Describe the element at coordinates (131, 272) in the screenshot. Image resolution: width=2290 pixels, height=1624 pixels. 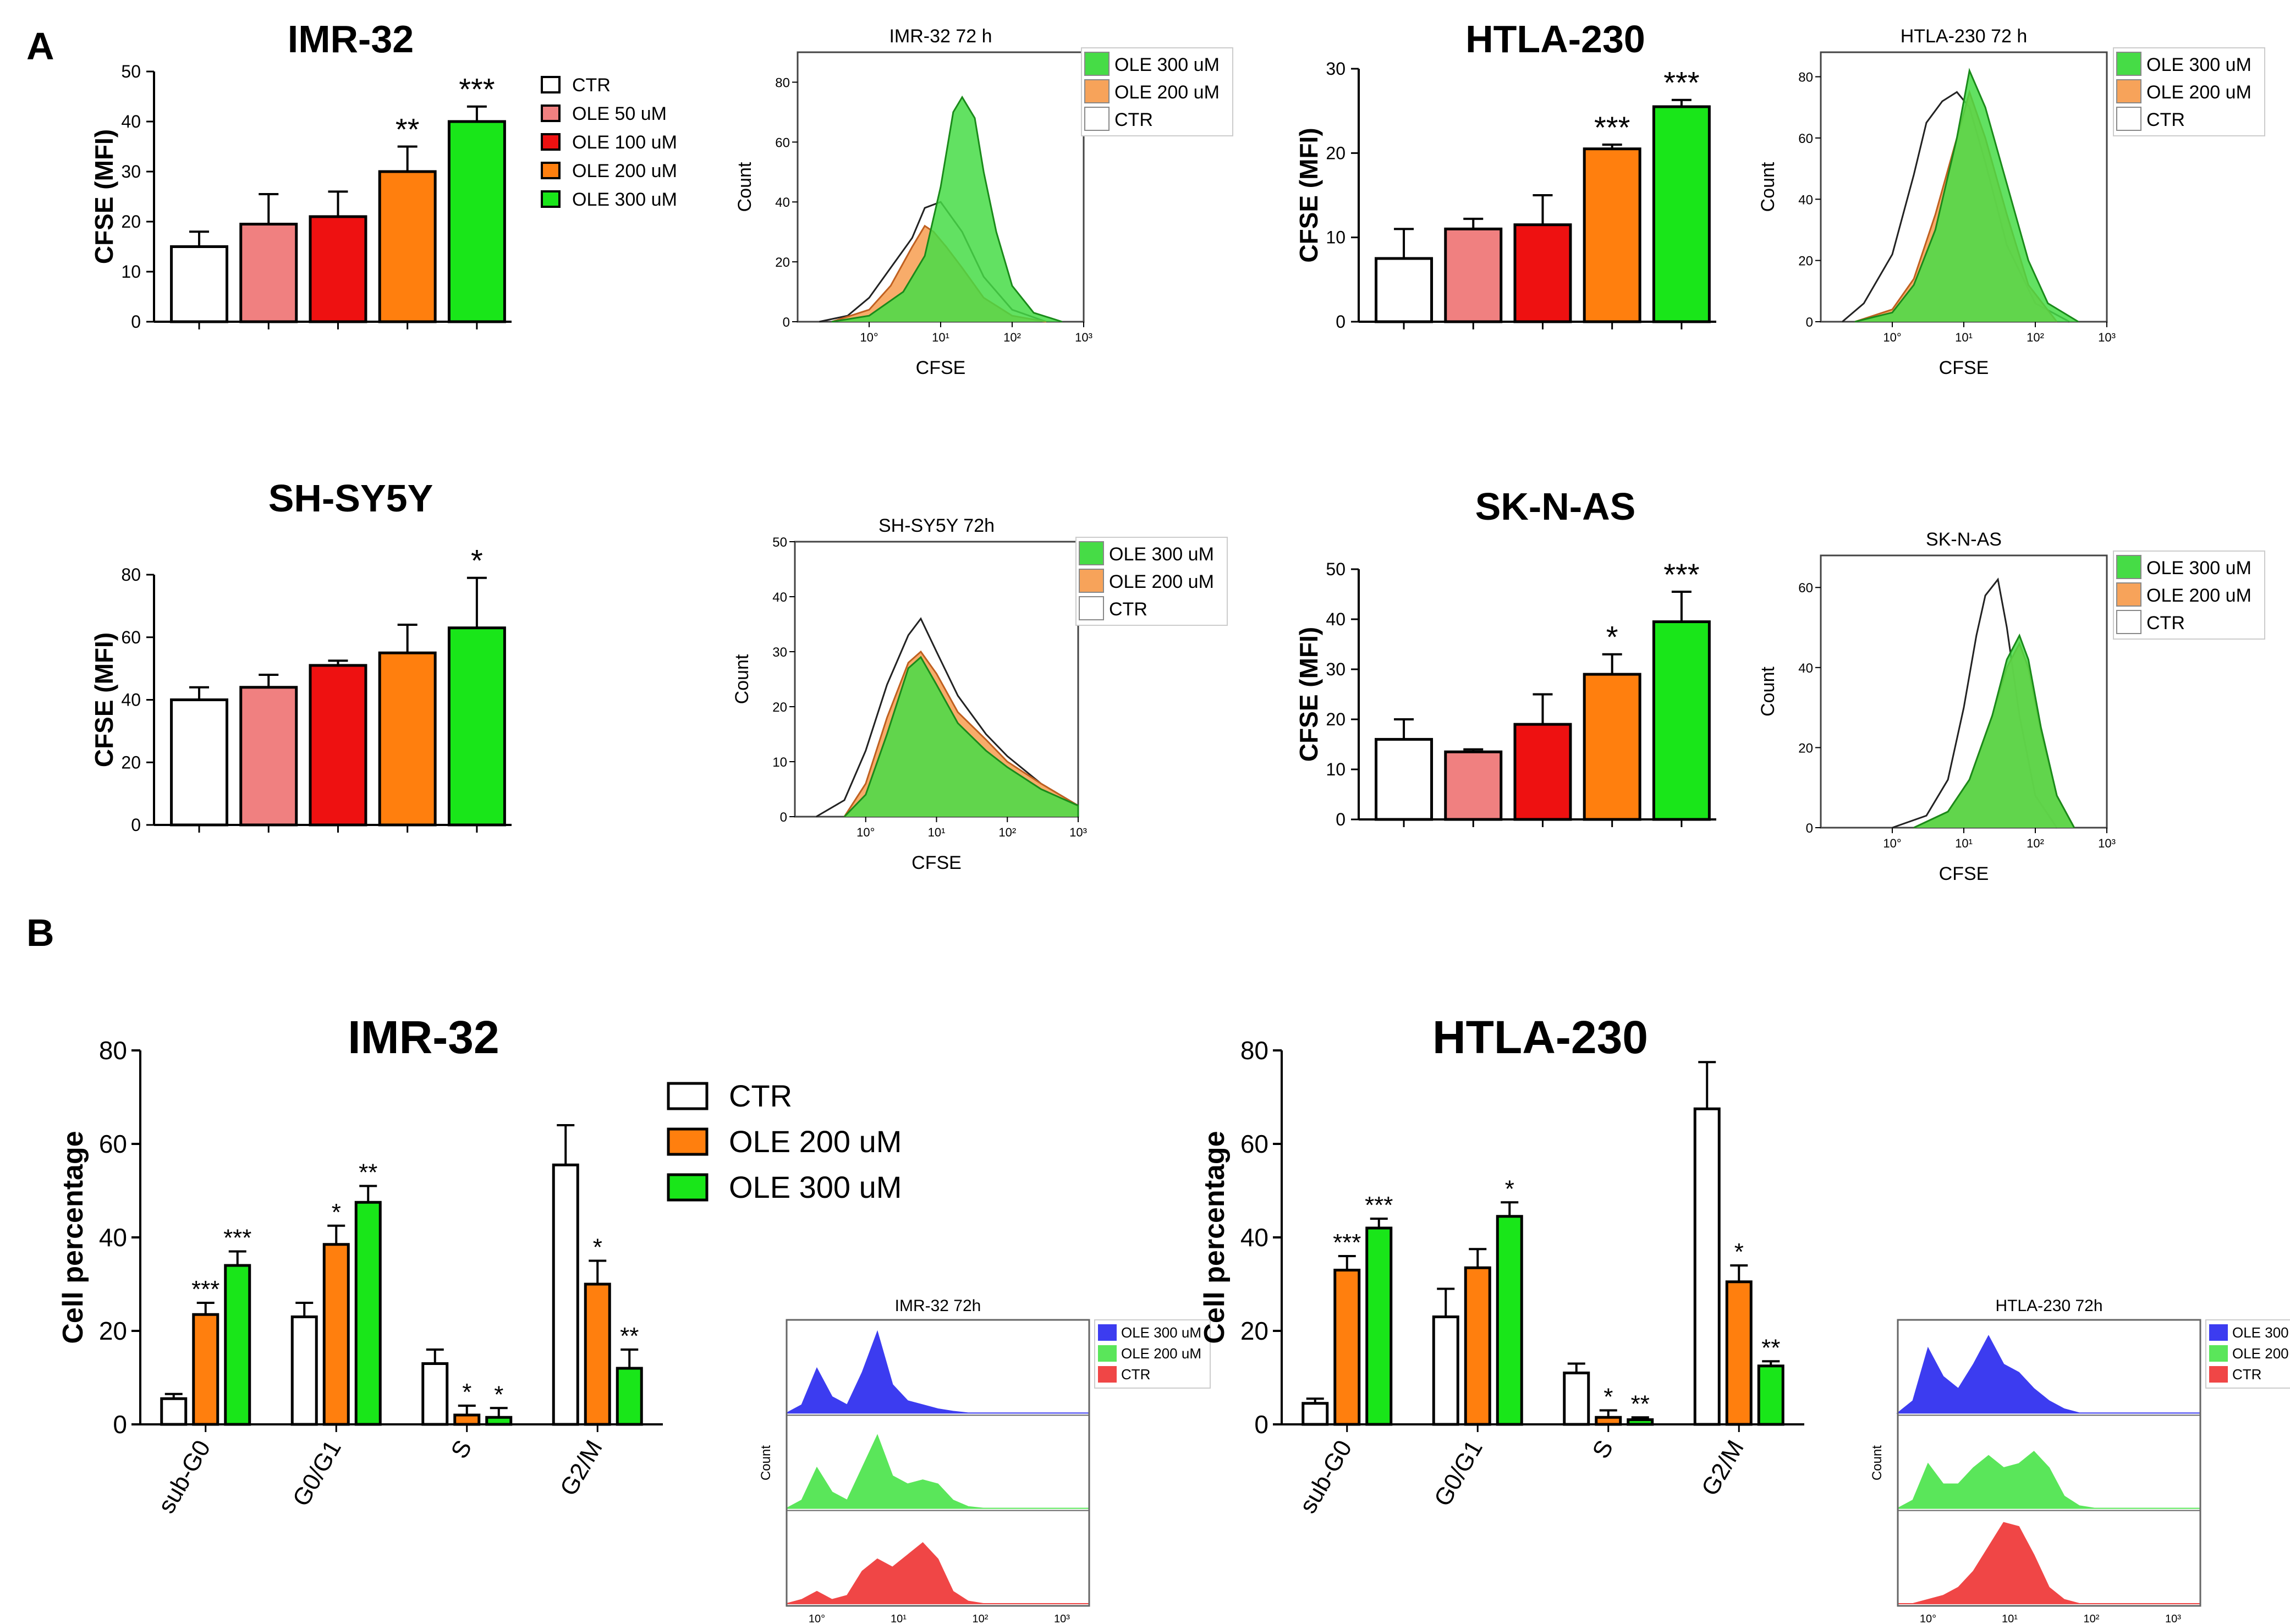
I see `y-tick-label: 10` at that location.